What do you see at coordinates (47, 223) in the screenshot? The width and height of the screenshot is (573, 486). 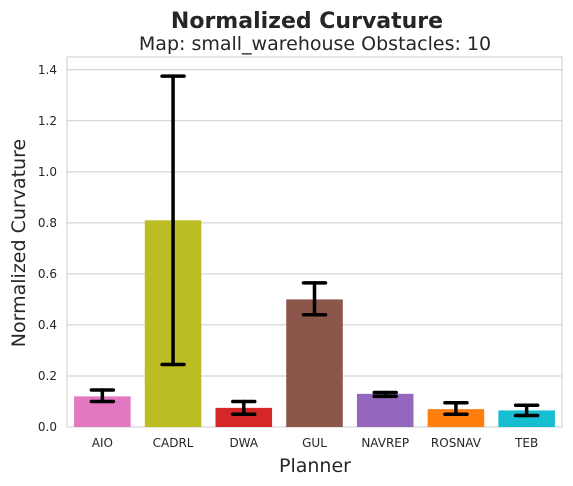 I see `y-tick-label: 0.8` at bounding box center [47, 223].